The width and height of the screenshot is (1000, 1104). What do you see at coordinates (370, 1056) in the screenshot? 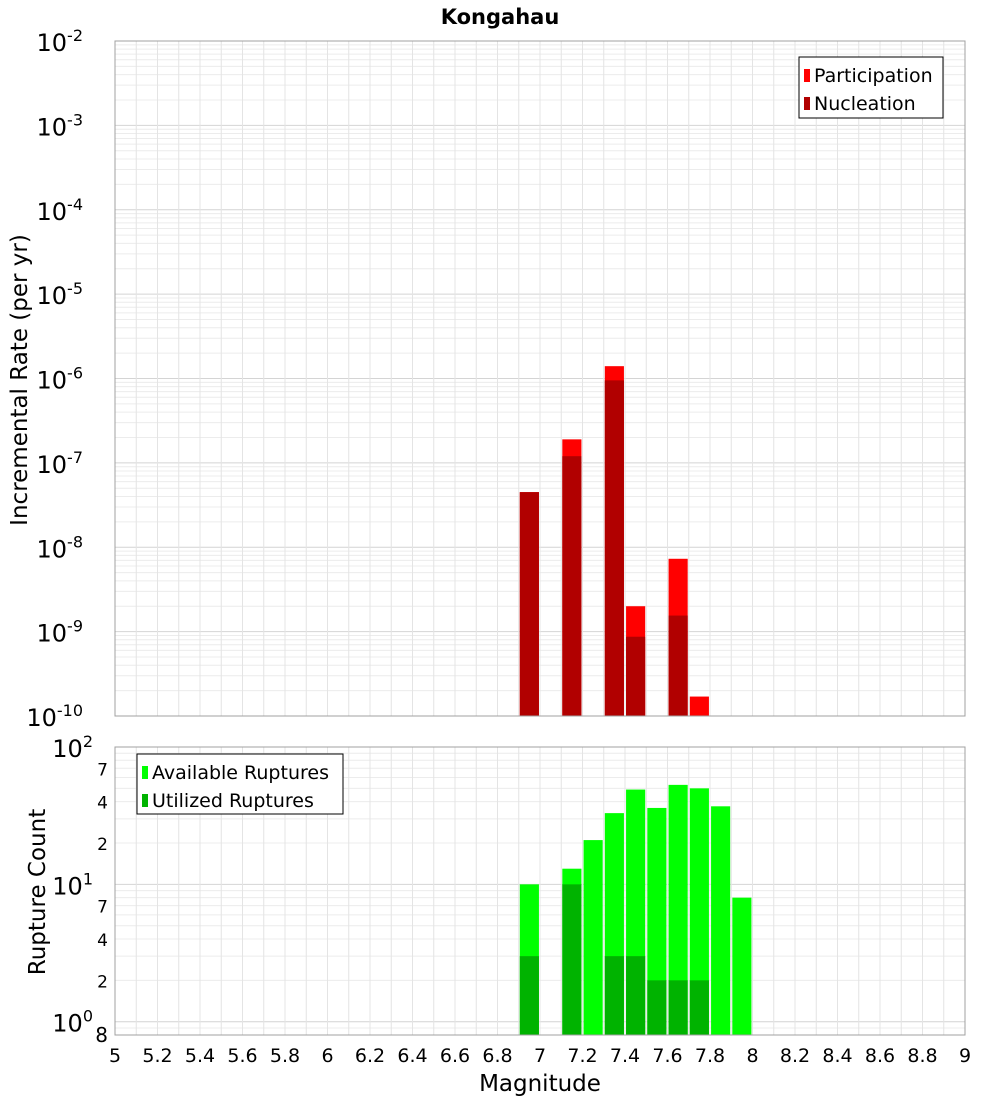
I see `x-tick-label: 6.2` at bounding box center [370, 1056].